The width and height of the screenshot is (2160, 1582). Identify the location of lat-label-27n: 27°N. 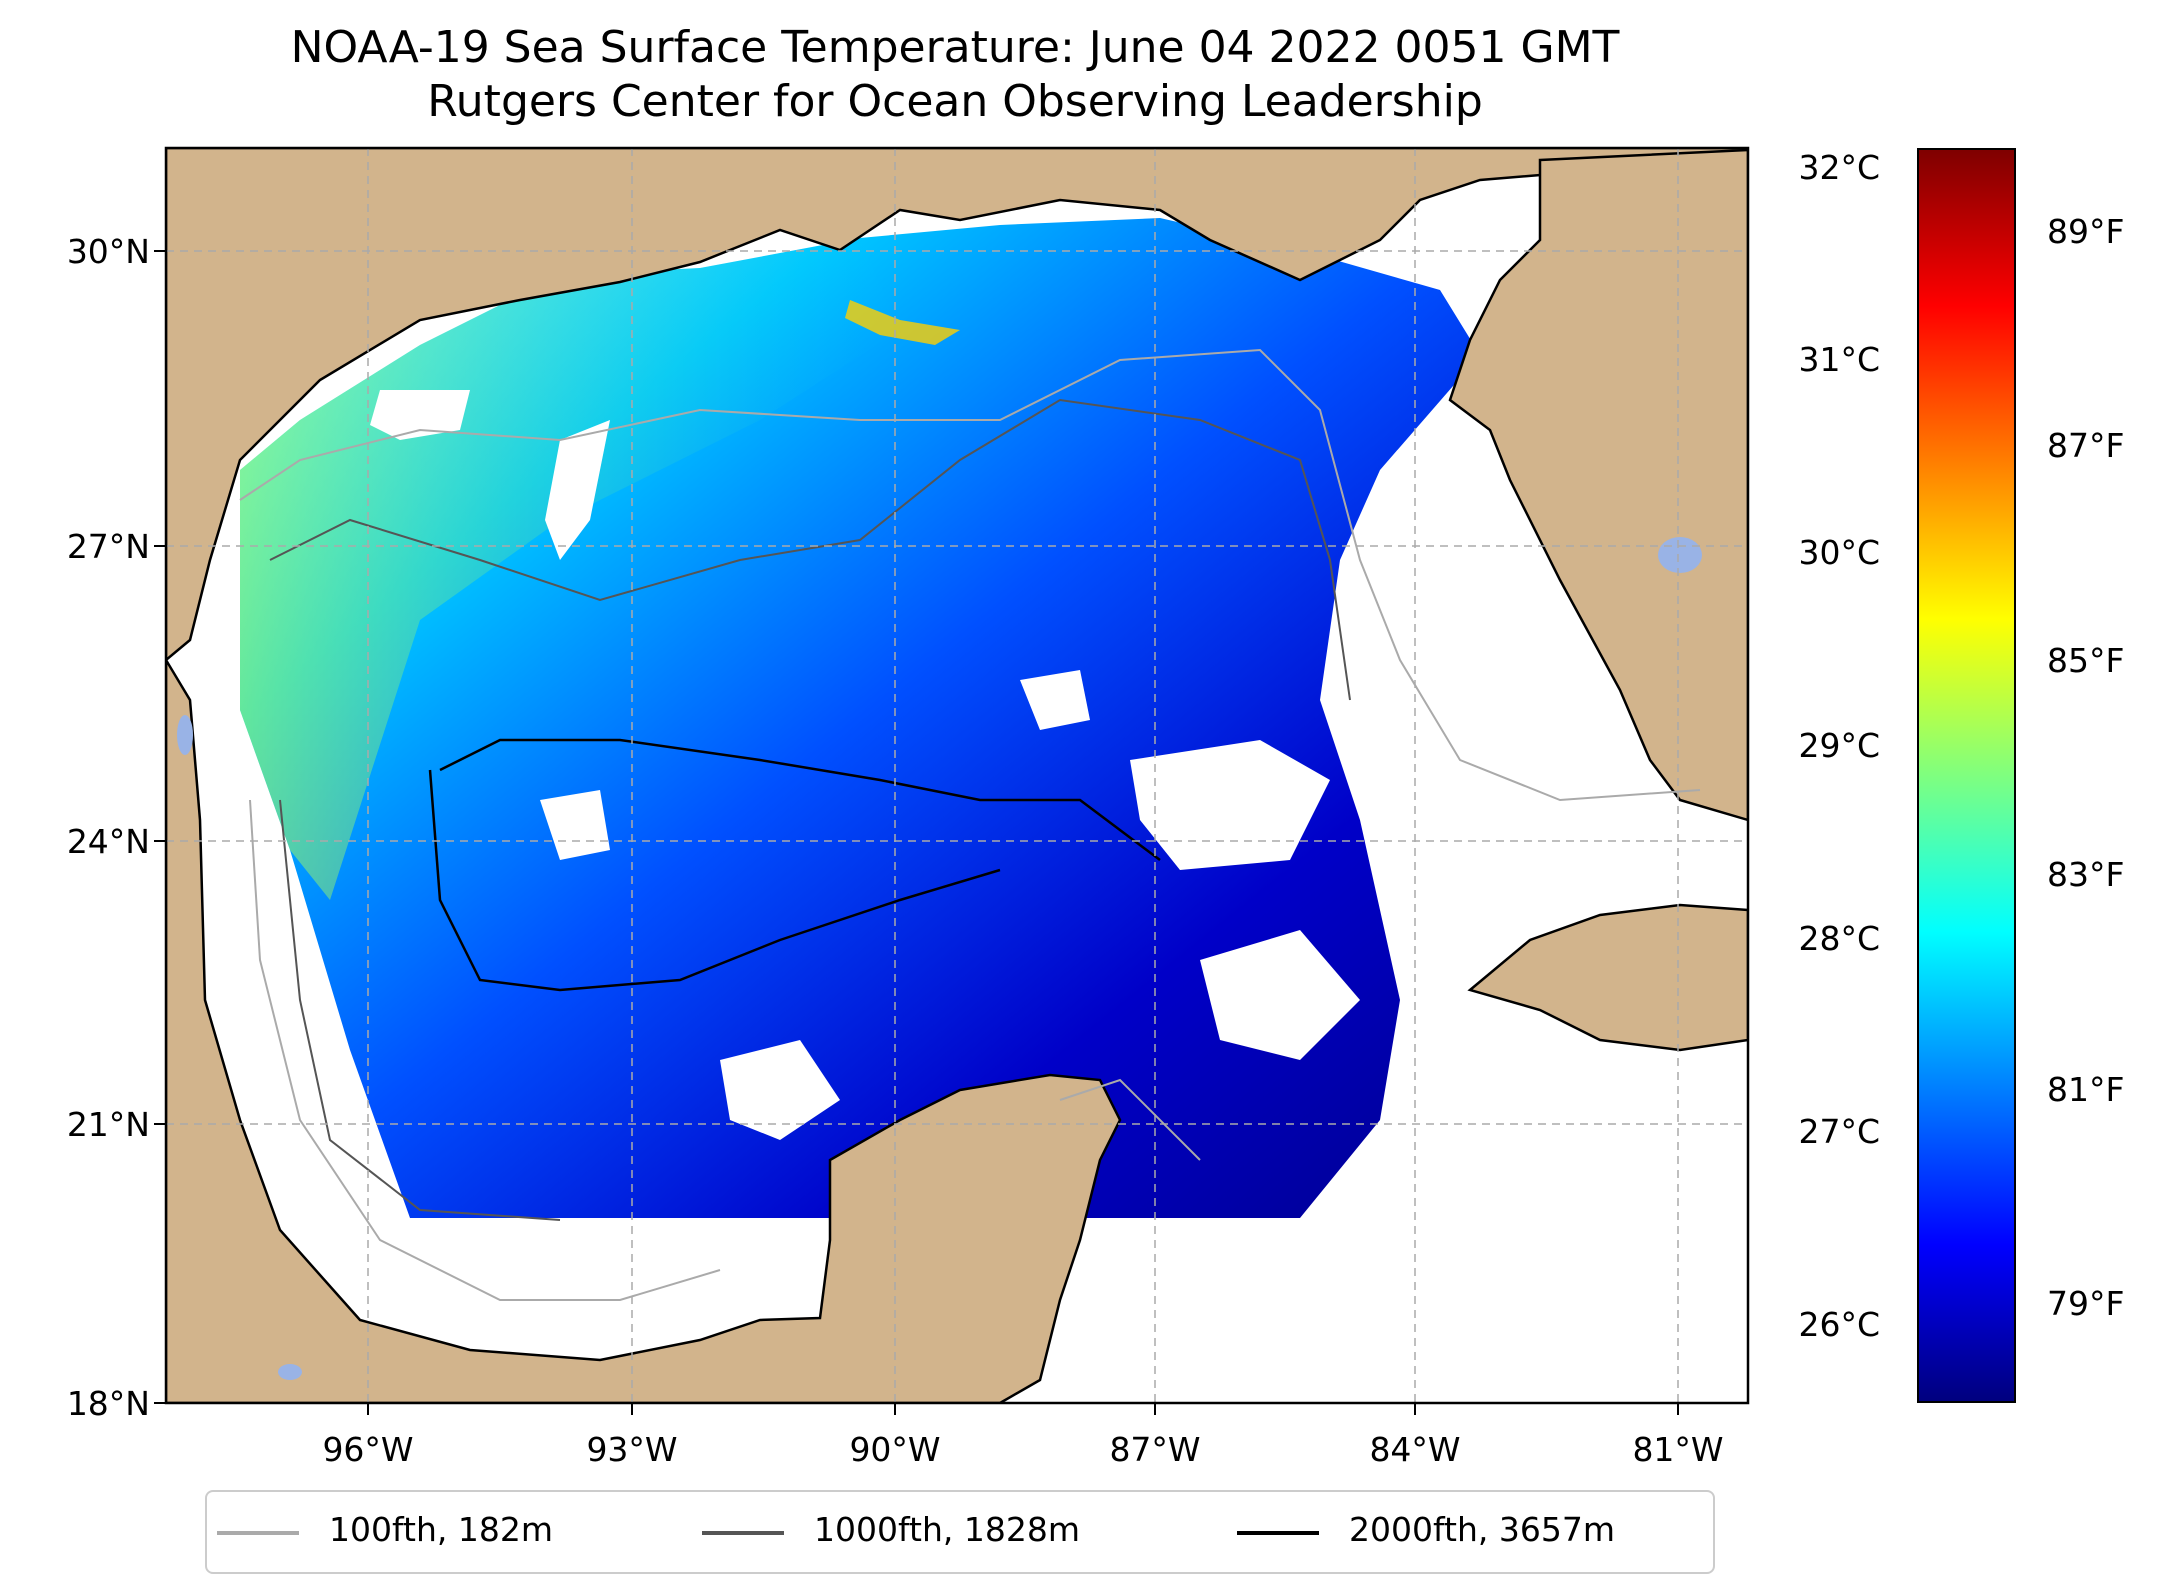
(108, 546).